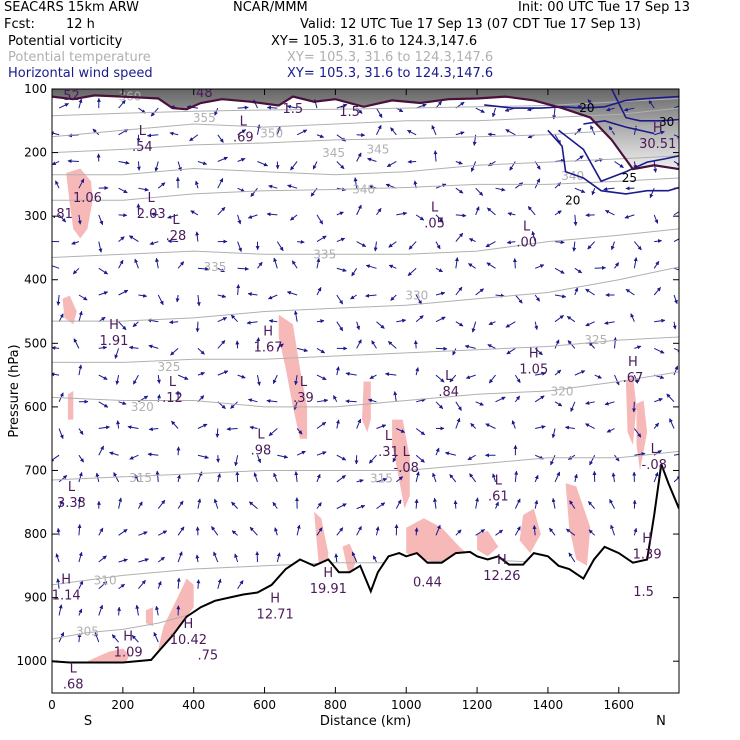 This screenshot has width=740, height=740. What do you see at coordinates (374, 41) in the screenshot?
I see `field-pv-xy: XY= 105.3, 31.6 to 124.3,147.6` at bounding box center [374, 41].